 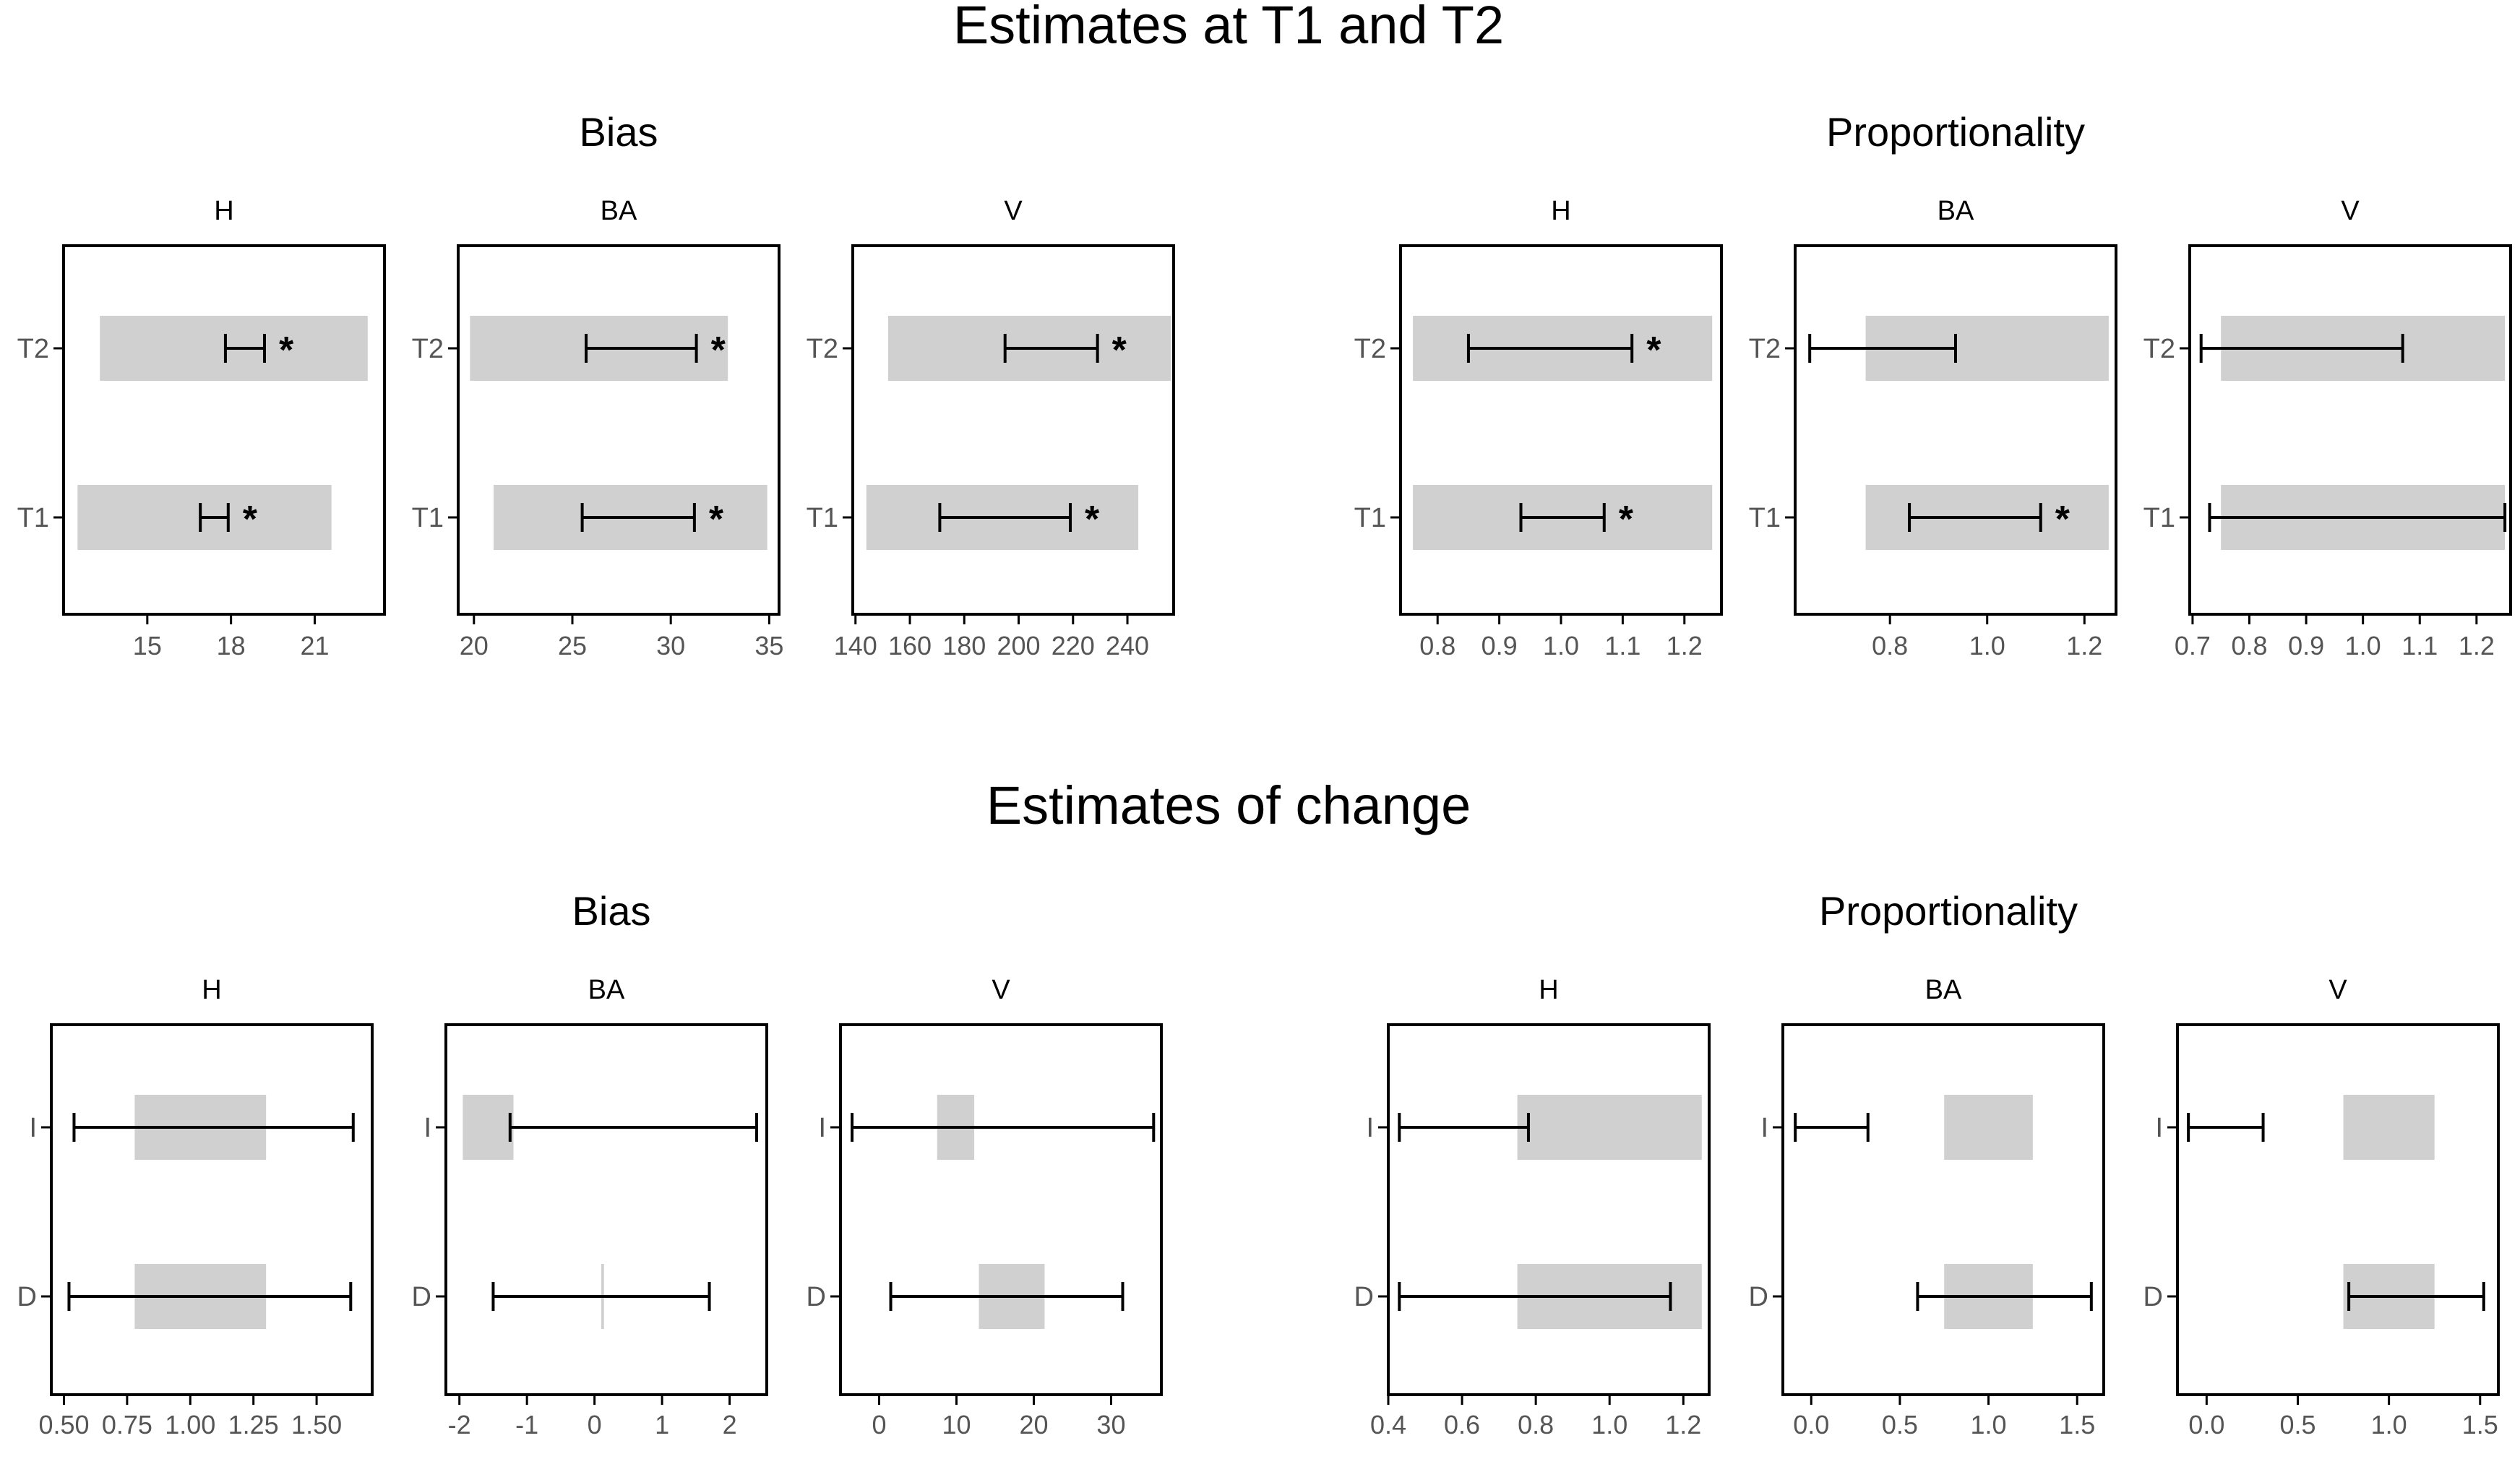 I want to click on x-tick-label: 1.00, so click(x=190, y=1424).